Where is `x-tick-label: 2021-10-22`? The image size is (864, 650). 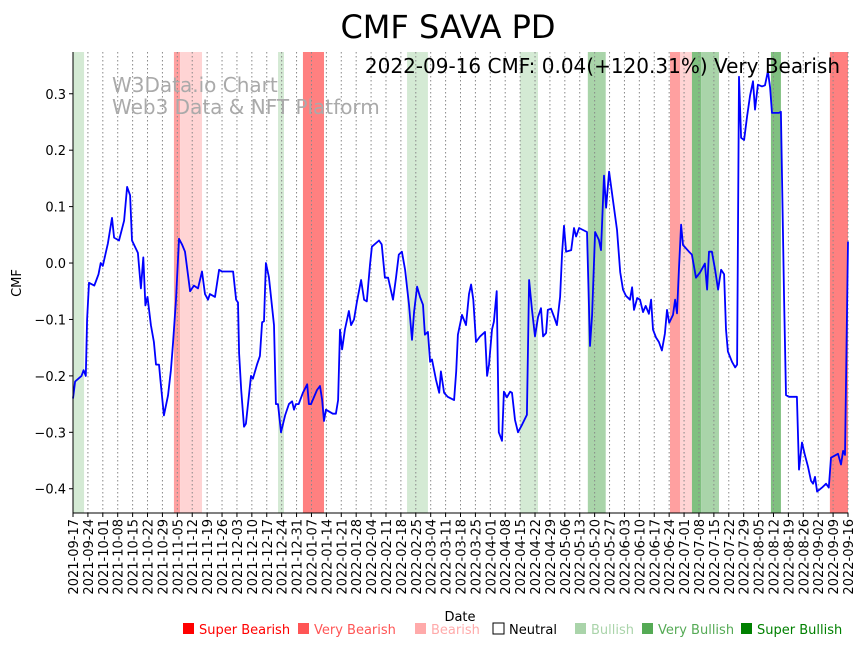 x-tick-label: 2021-10-22 is located at coordinates (149, 557).